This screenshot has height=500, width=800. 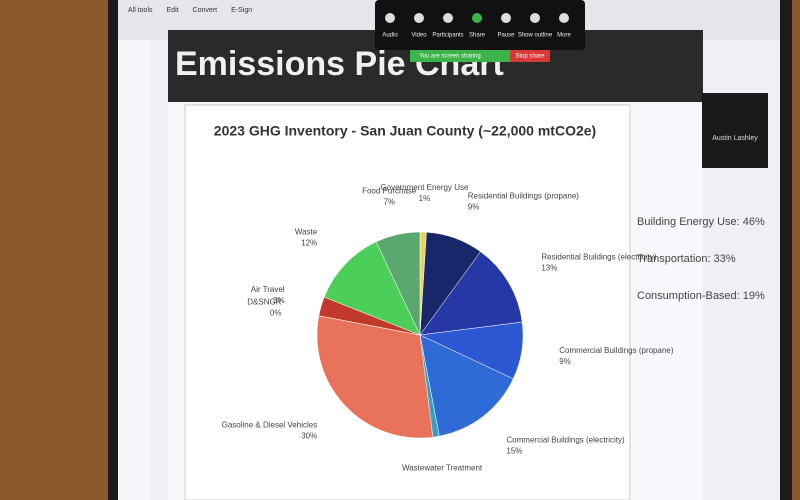 What do you see at coordinates (134, 270) in the screenshot?
I see `tool-strip` at bounding box center [134, 270].